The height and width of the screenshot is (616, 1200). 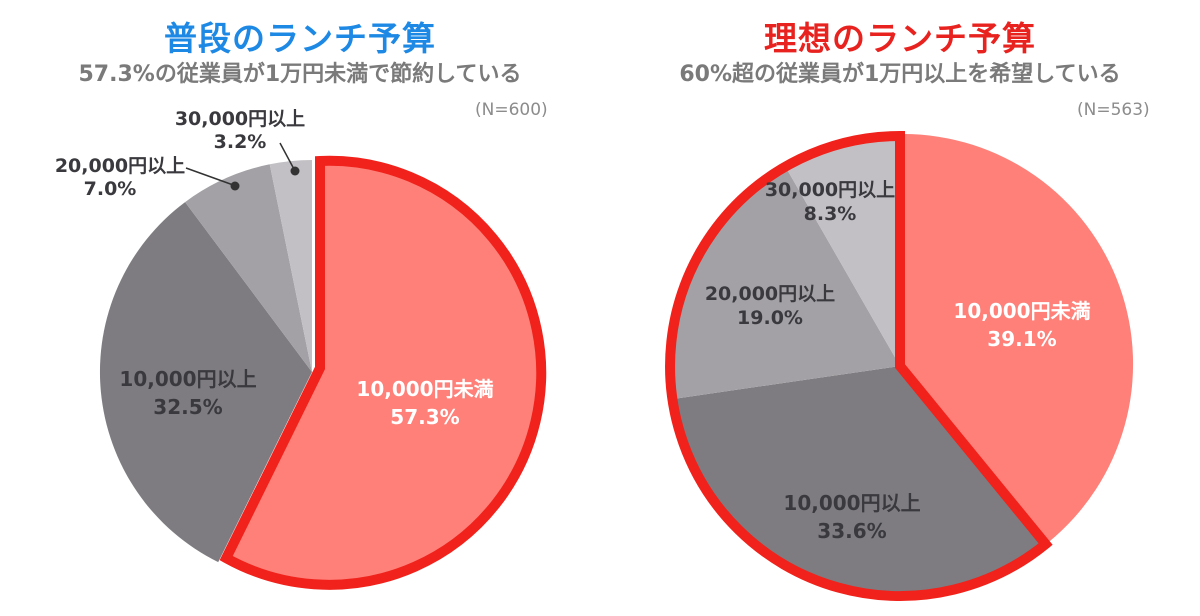 I want to click on right-chart-subtitle: 60%超の従業員が1万円以上を希望している, so click(x=900, y=74).